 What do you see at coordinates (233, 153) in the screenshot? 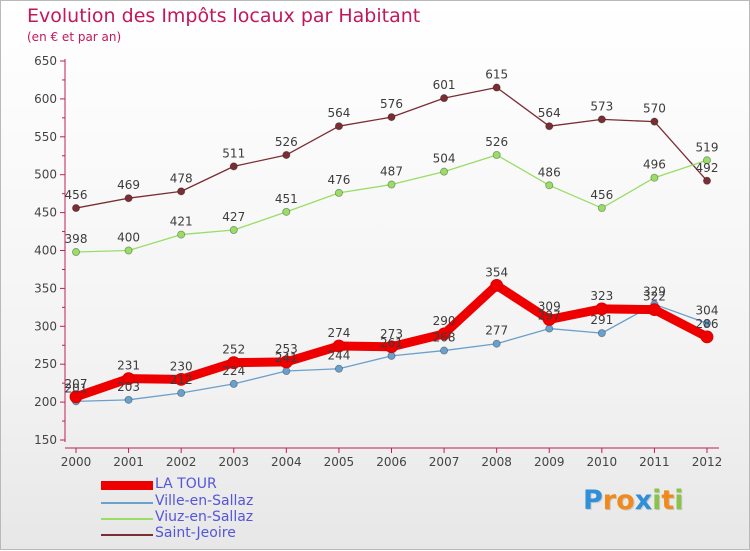
I see `data-label: 511` at bounding box center [233, 153].